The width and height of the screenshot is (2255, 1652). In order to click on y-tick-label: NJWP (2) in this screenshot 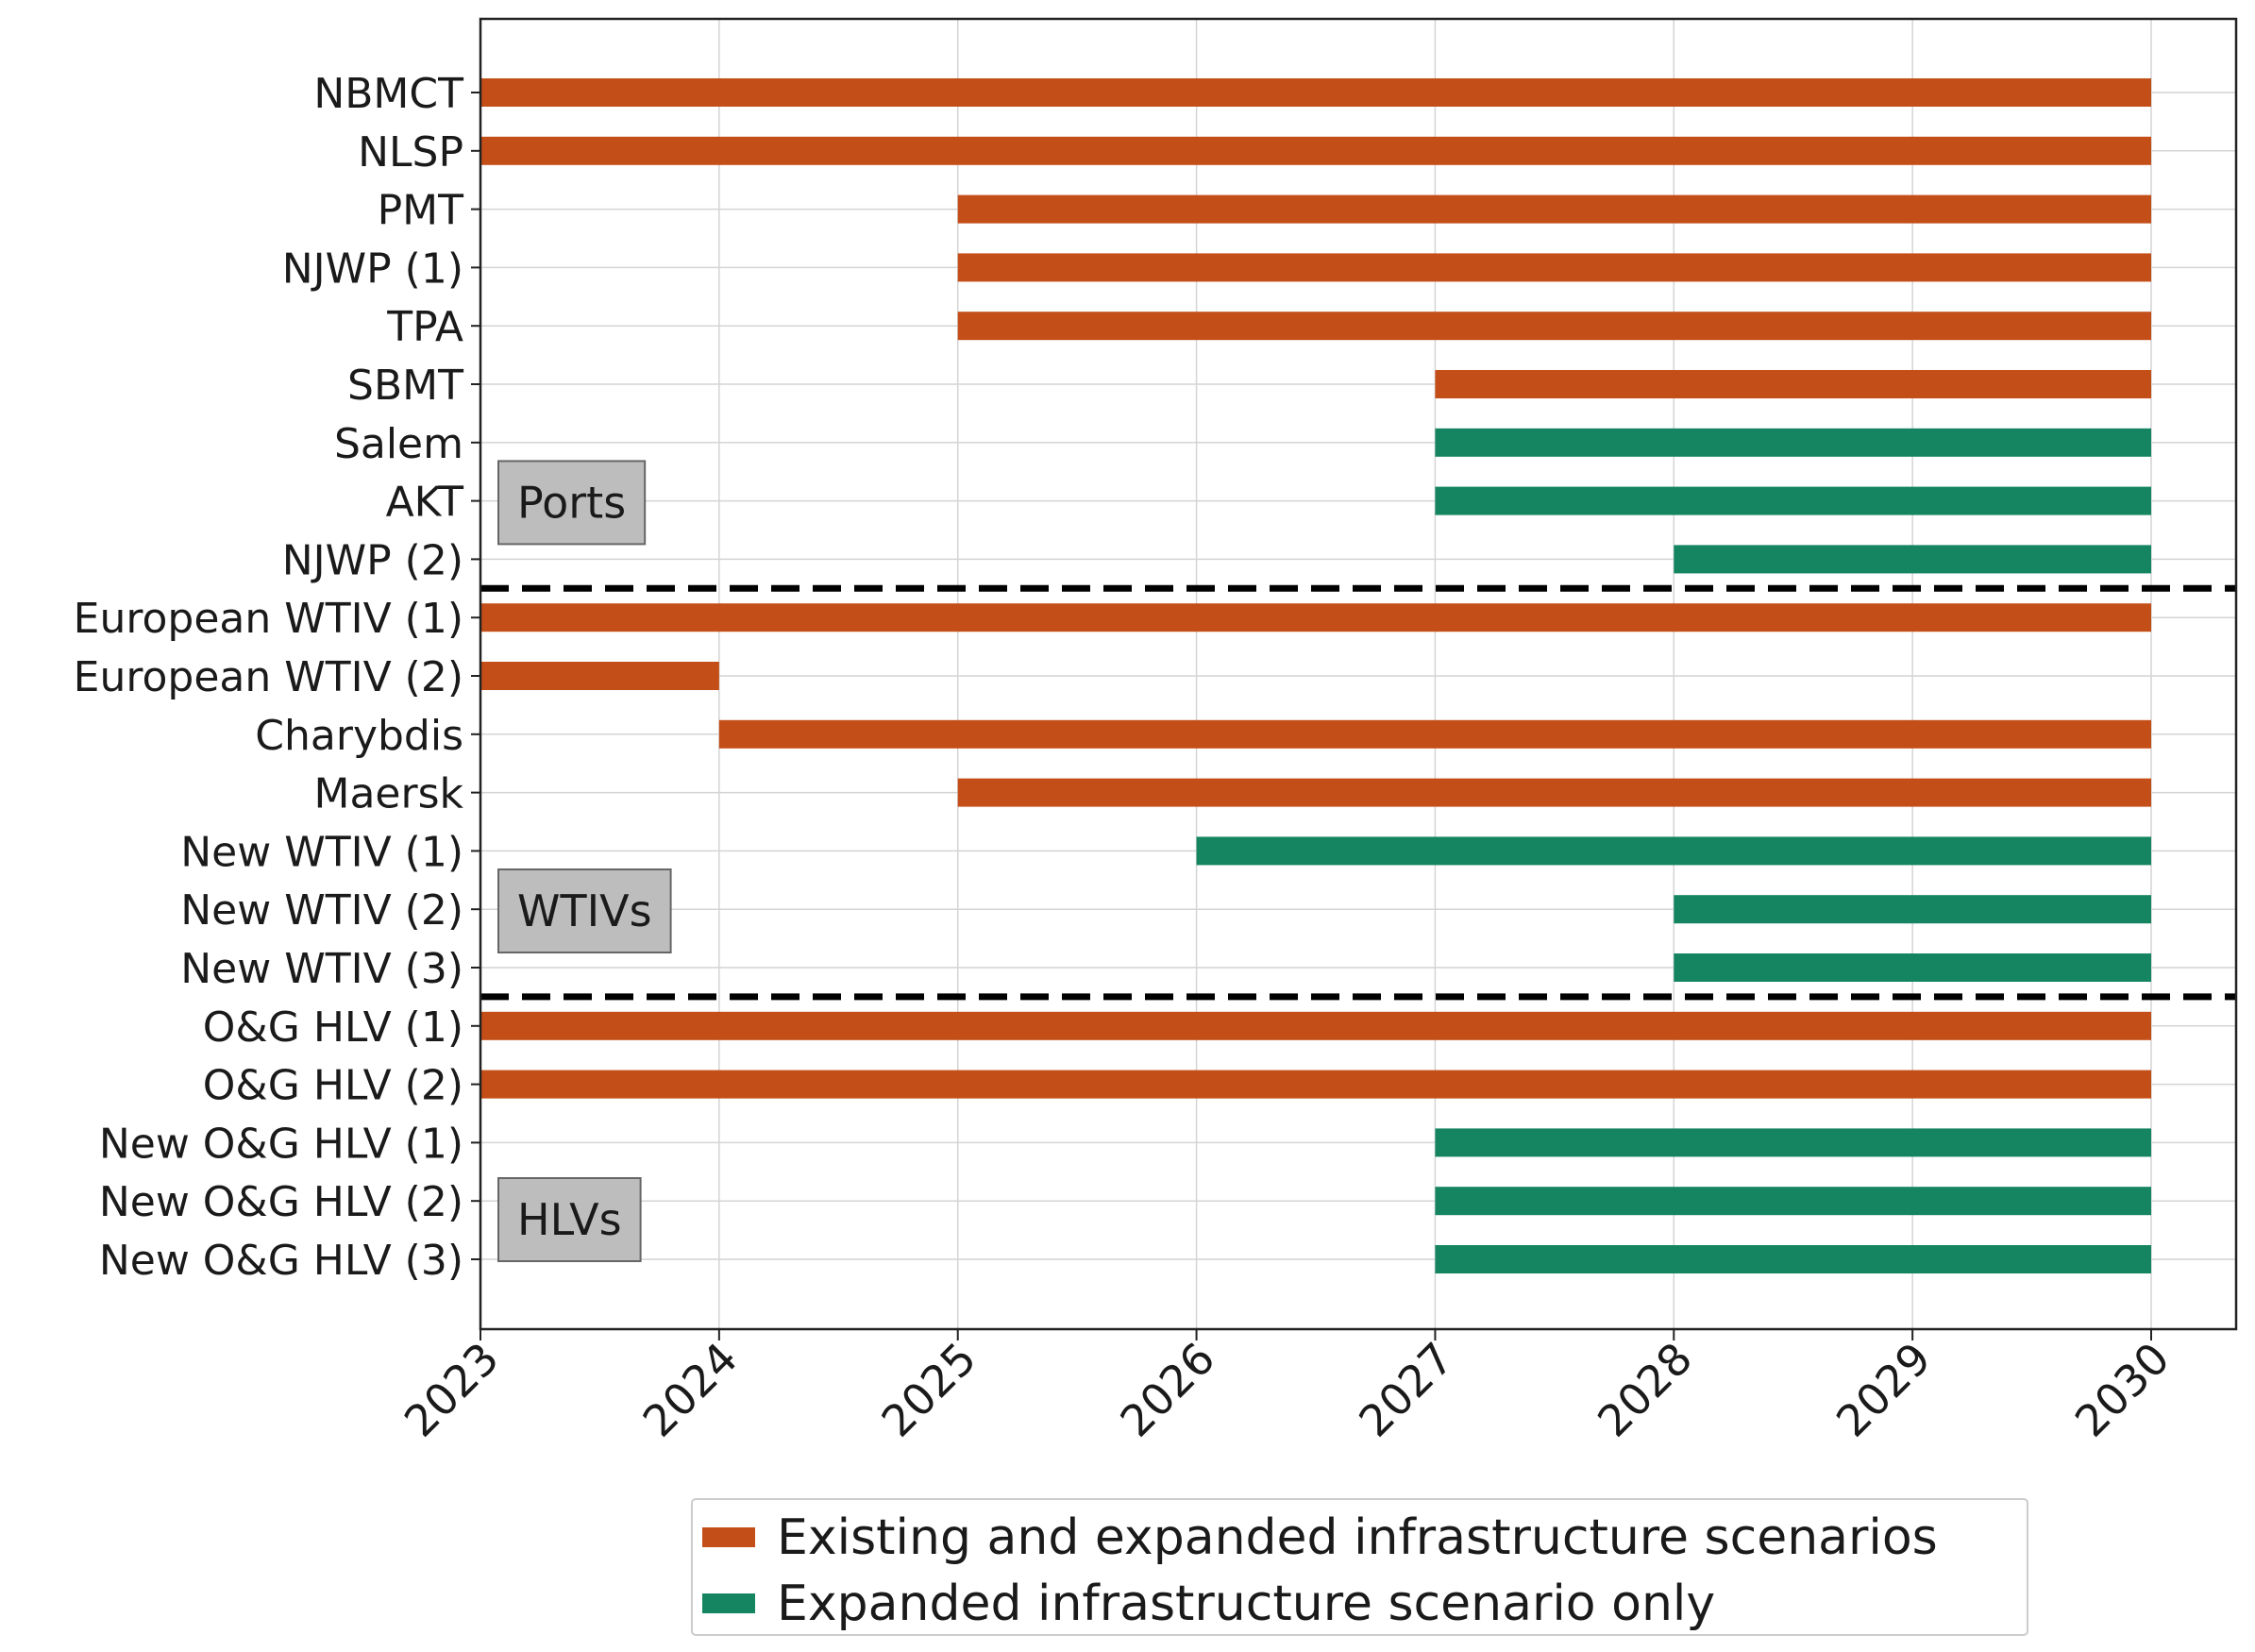, I will do `click(372, 560)`.